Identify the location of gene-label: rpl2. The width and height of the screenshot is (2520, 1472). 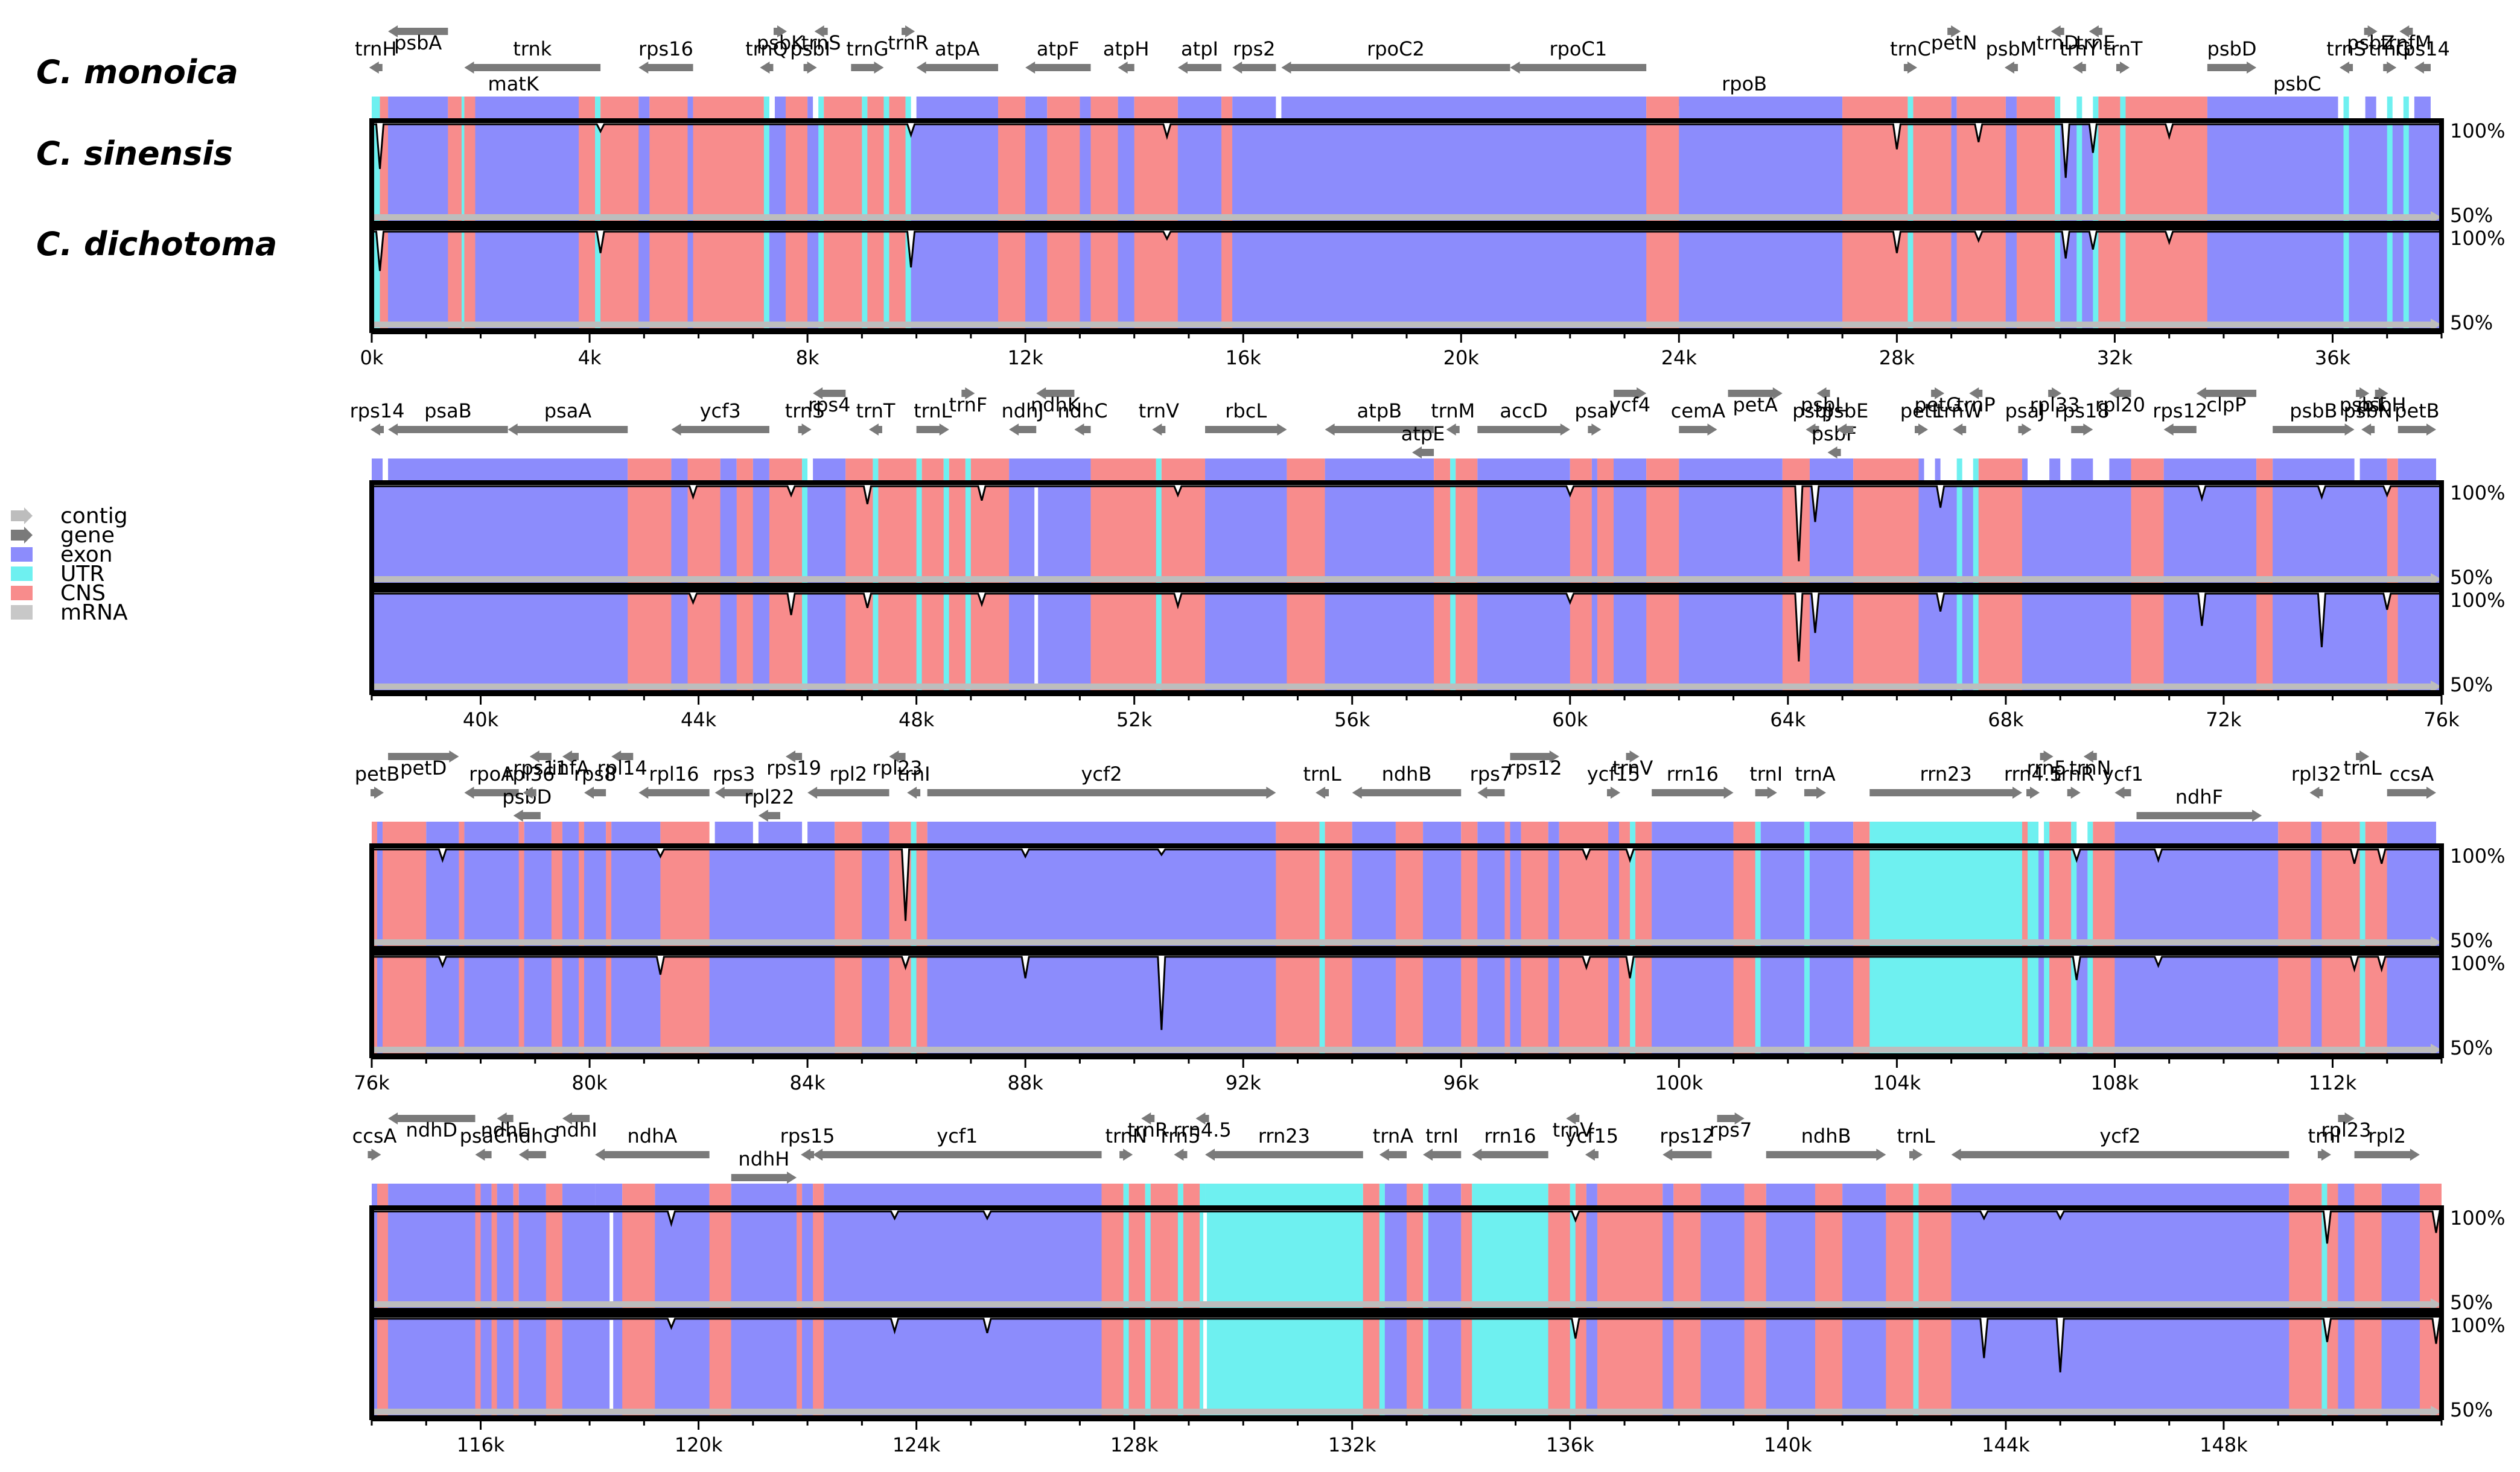
(2387, 1136).